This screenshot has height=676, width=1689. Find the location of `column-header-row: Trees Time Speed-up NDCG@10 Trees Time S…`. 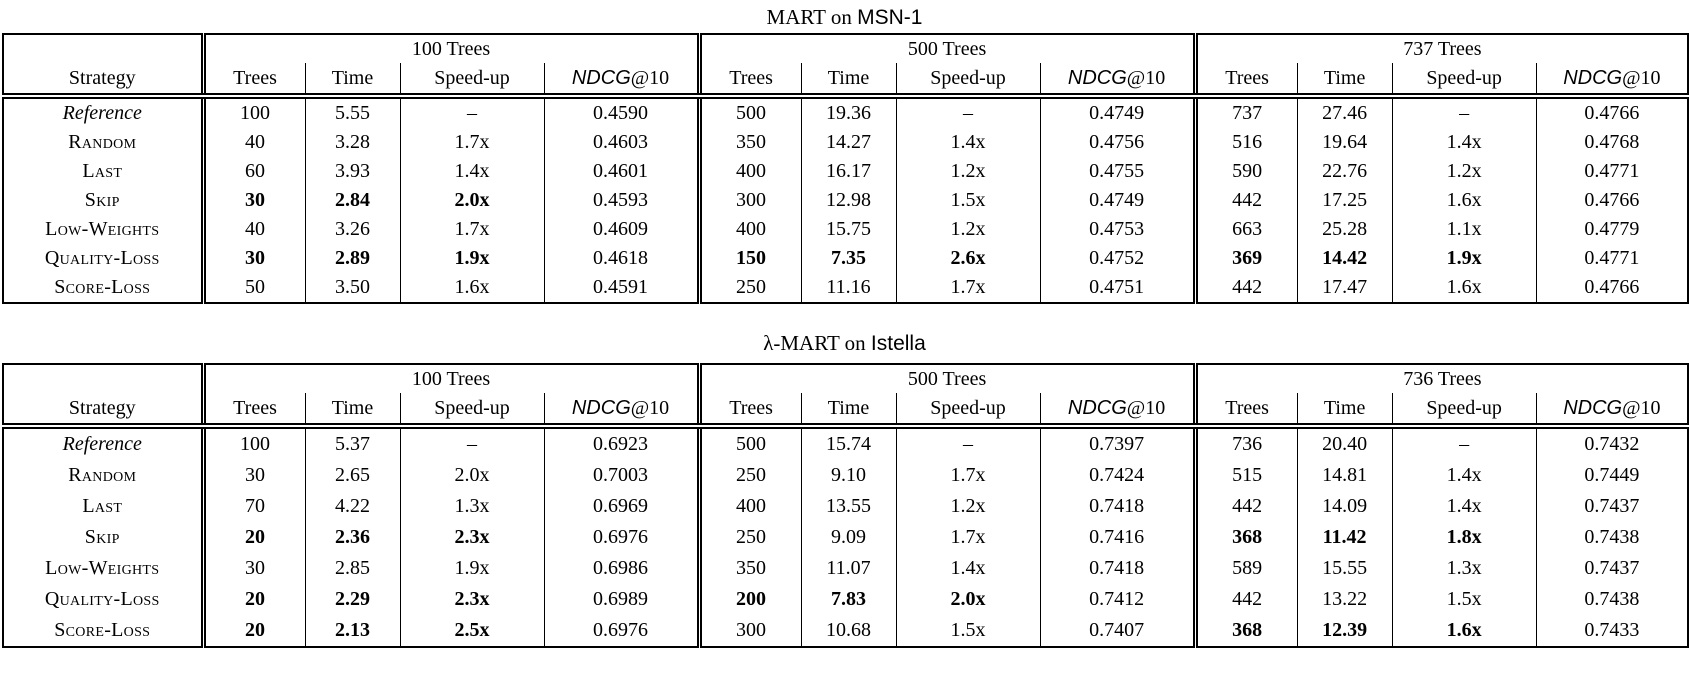

column-header-row: Trees Time Speed-up NDCG@10 Trees Time S… is located at coordinates (846, 411).